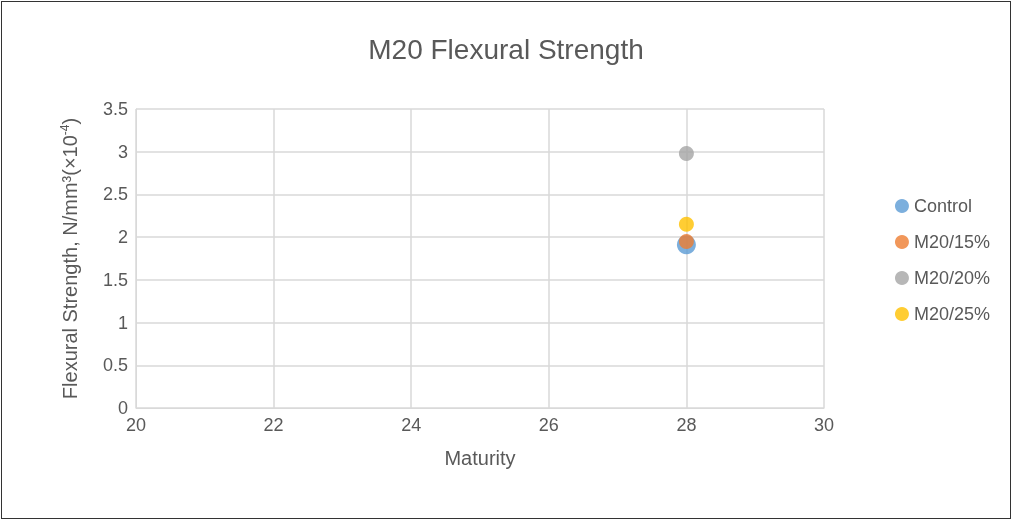 This screenshot has width=1012, height=520. Describe the element at coordinates (824, 425) in the screenshot. I see `x-tick-label: 30` at that location.